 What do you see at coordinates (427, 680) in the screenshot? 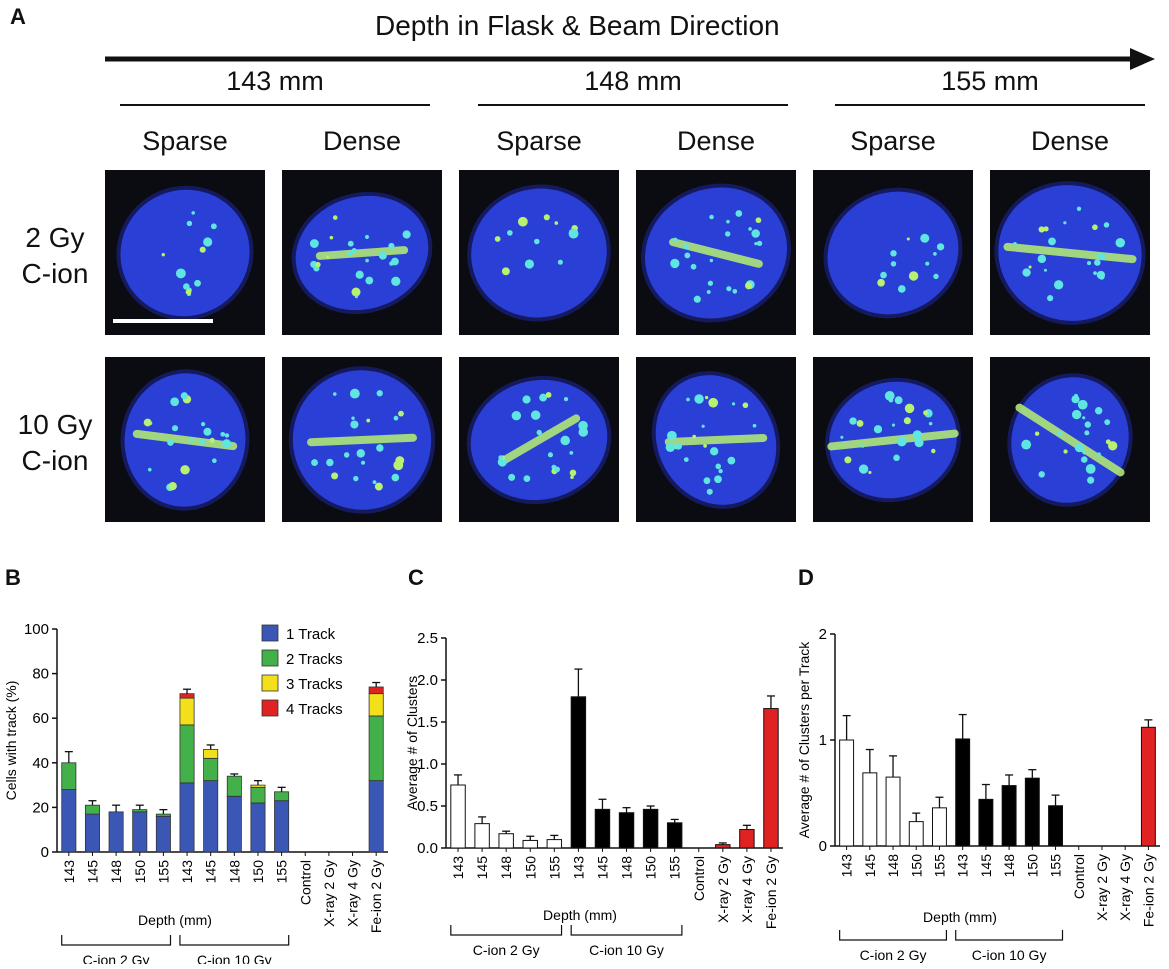
I see `y-tick-label: 2.0` at bounding box center [427, 680].